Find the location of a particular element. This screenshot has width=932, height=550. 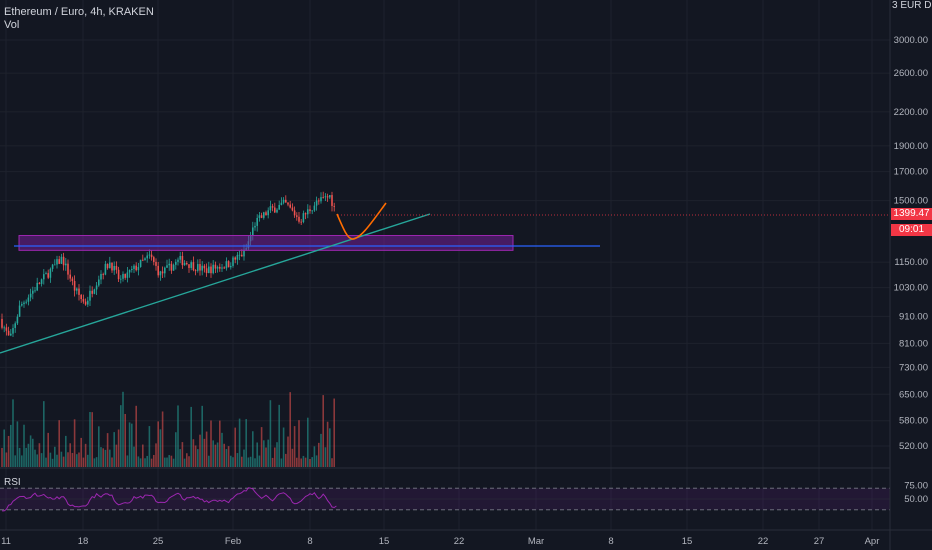

rsi-indicator-label: RSI is located at coordinates (12, 482).